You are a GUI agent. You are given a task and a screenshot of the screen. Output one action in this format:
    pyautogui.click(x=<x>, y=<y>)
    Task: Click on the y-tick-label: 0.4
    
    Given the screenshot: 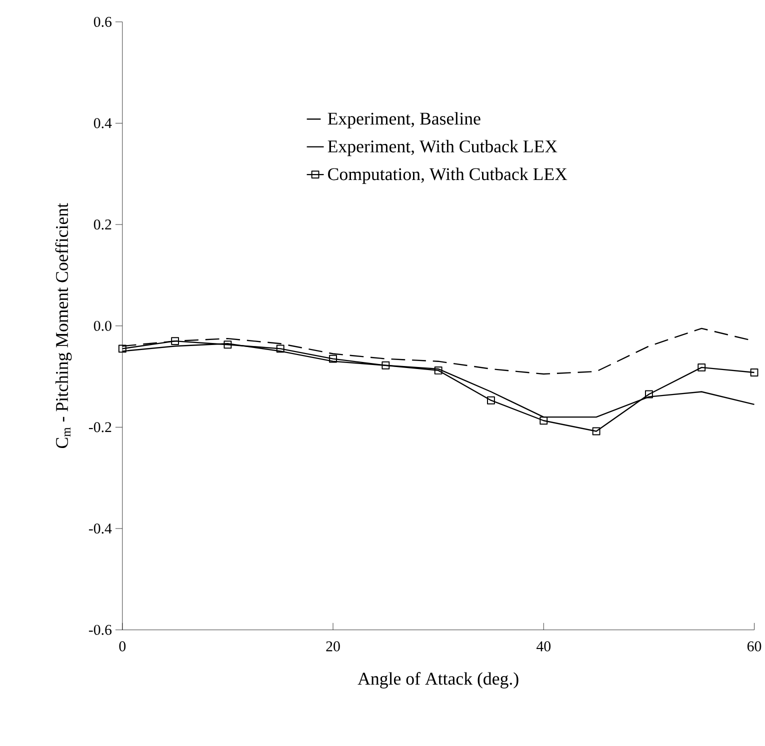 What is the action you would take?
    pyautogui.click(x=103, y=123)
    